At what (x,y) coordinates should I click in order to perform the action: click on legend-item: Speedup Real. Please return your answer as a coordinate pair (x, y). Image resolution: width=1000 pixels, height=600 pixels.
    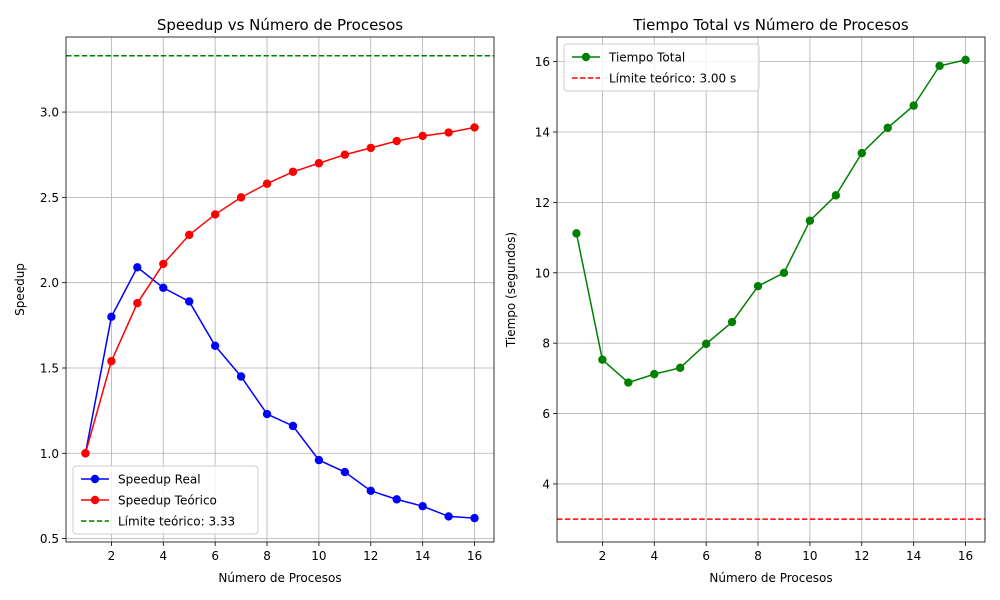
    Looking at the image, I should click on (141, 480).